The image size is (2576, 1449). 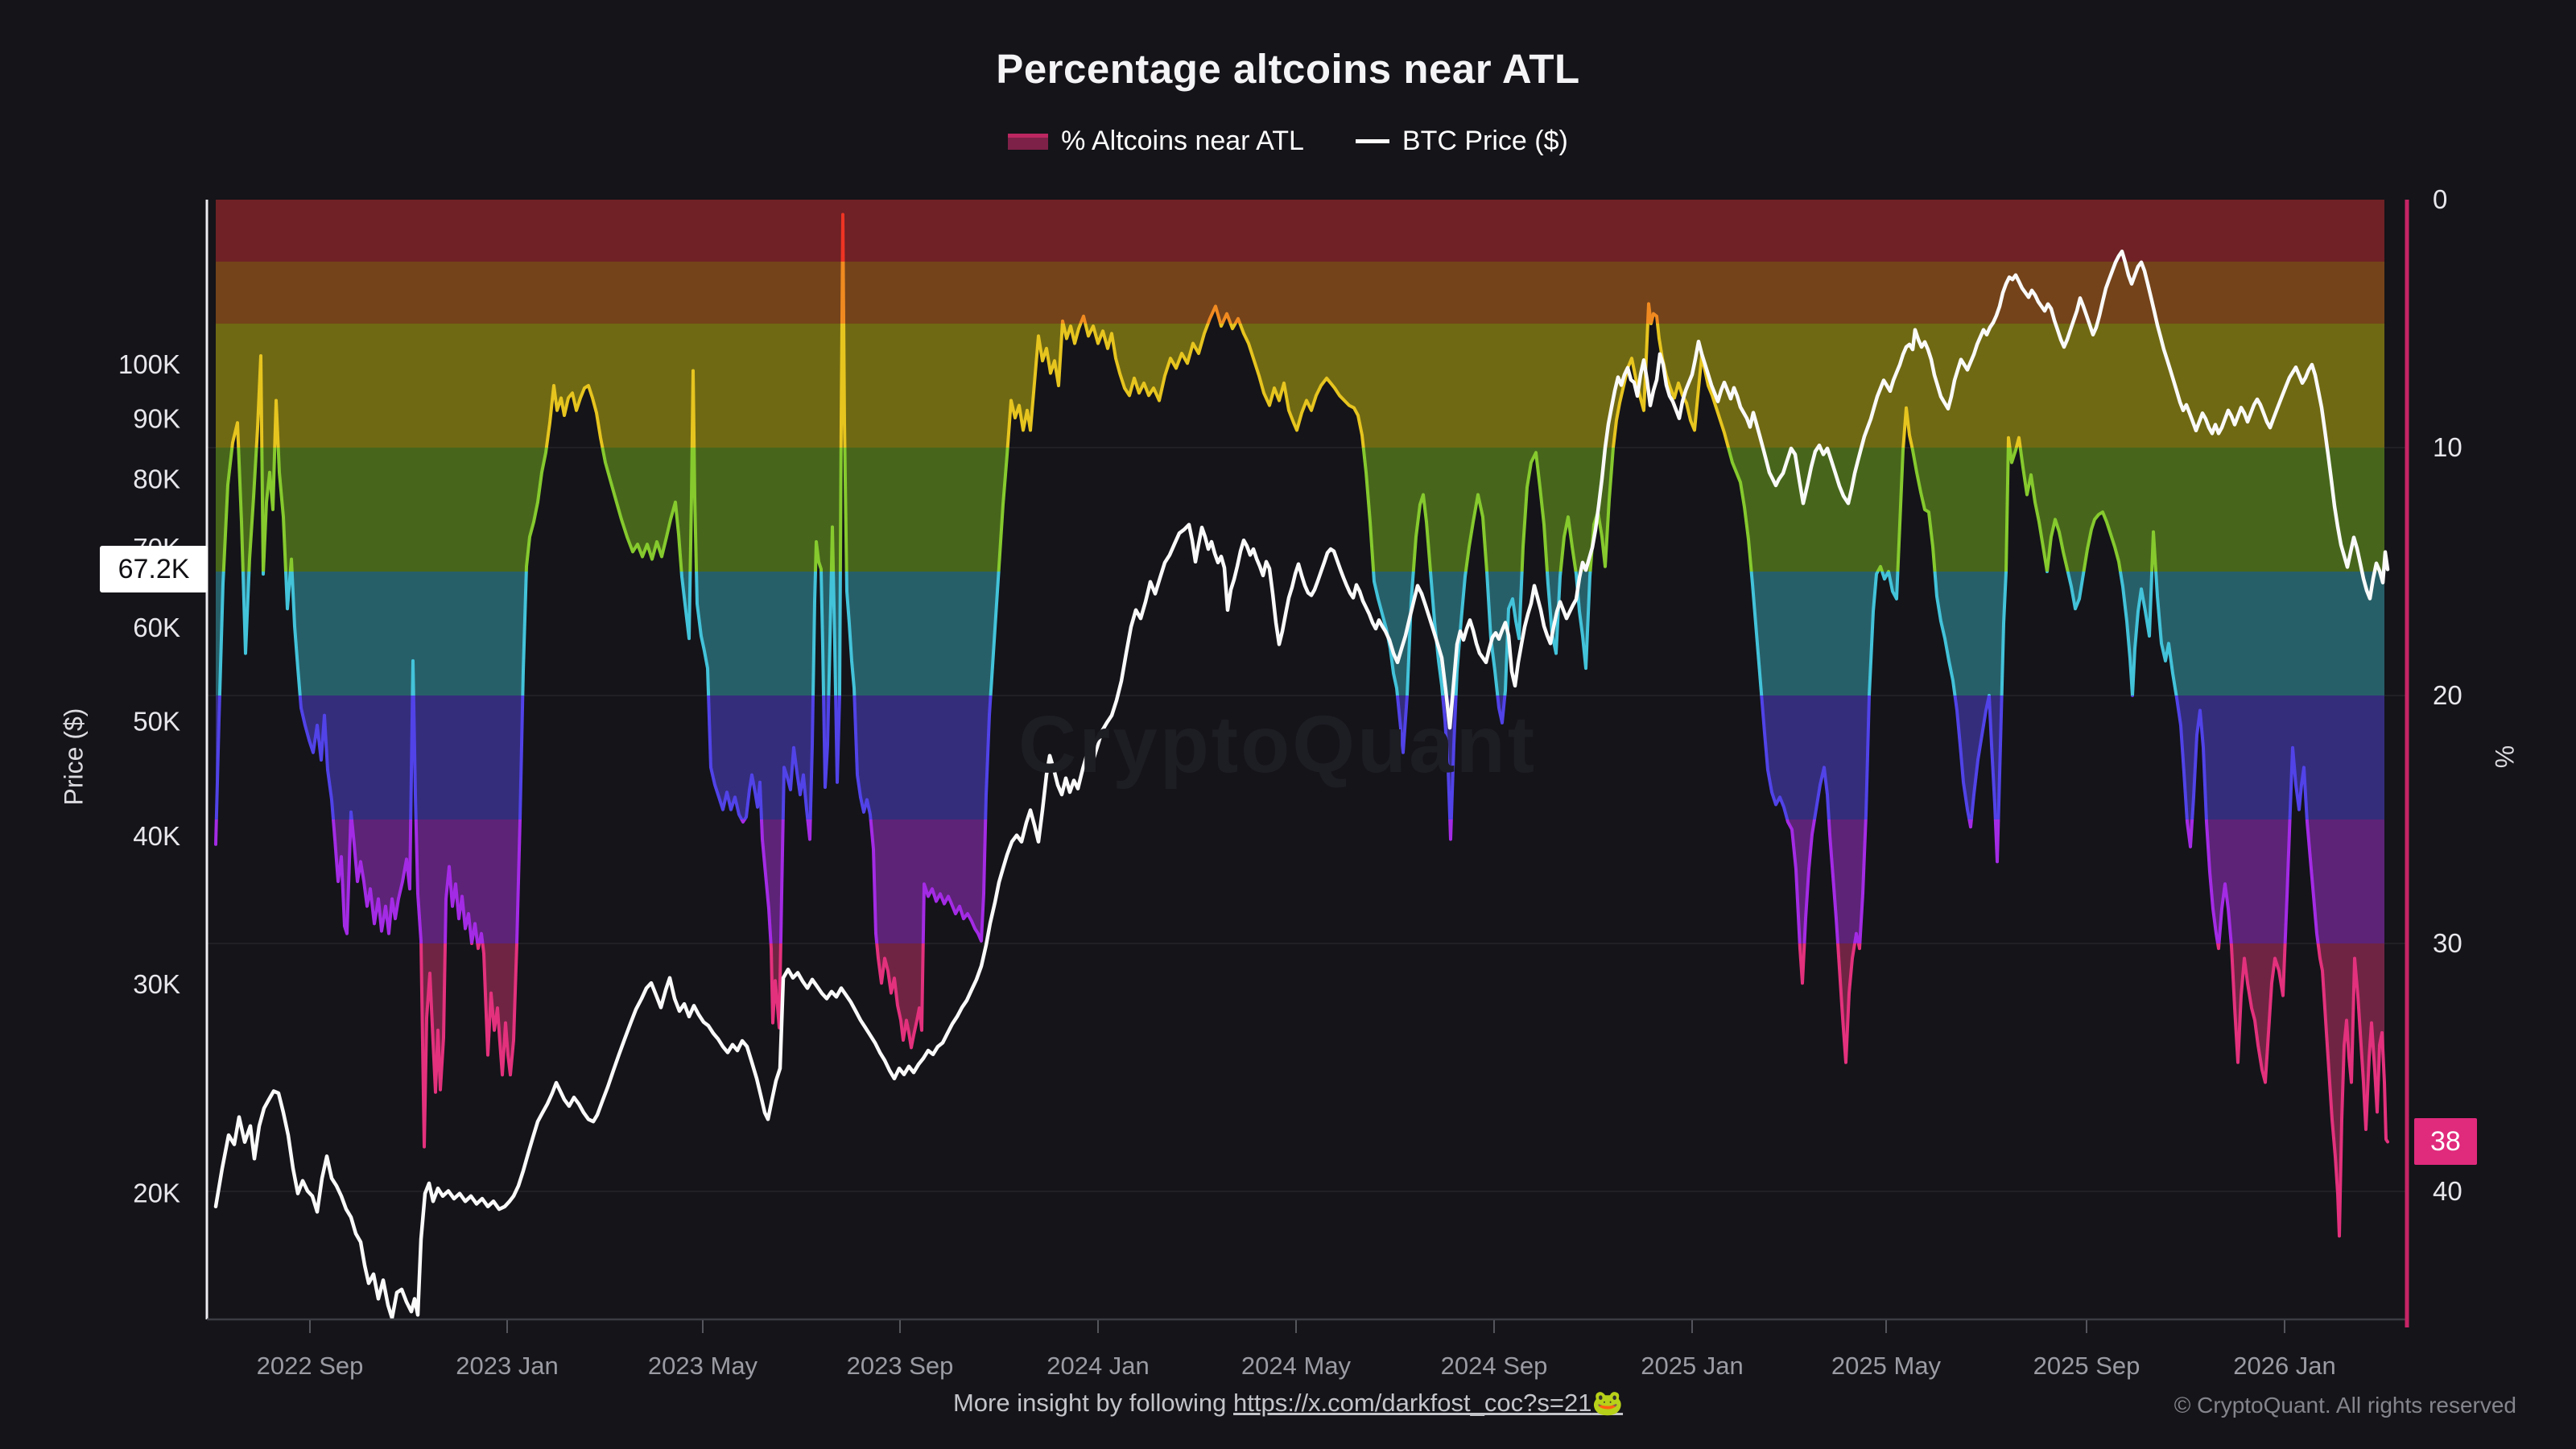 I want to click on band-10-15pct, so click(x=1300, y=510).